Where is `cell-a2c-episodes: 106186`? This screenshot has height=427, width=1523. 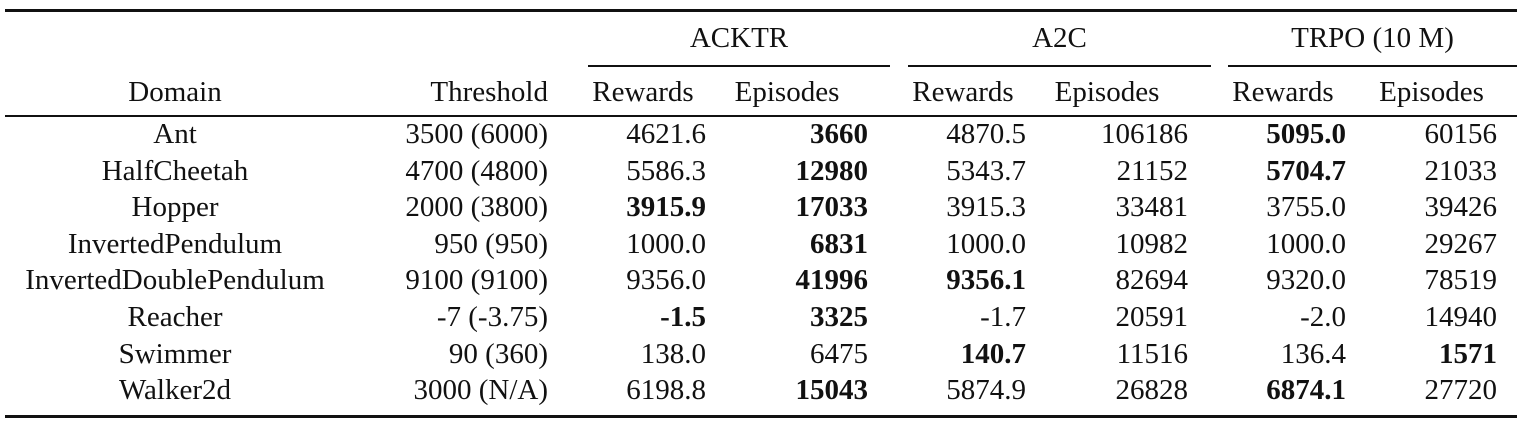 cell-a2c-episodes: 106186 is located at coordinates (1144, 134).